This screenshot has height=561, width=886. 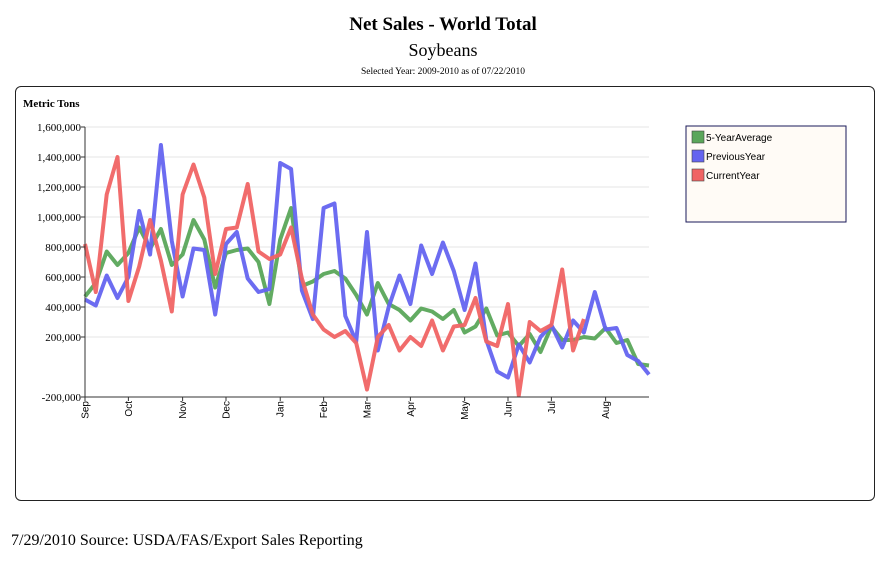 What do you see at coordinates (552, 407) in the screenshot?
I see `x-month-label: Jul` at bounding box center [552, 407].